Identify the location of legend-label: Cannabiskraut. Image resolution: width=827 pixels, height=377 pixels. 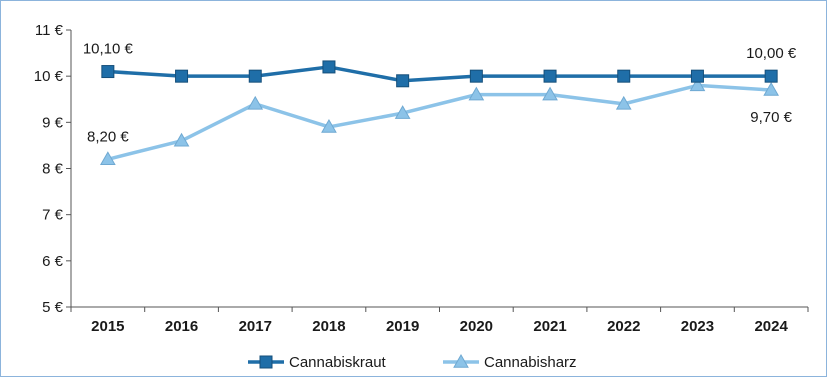
(338, 362).